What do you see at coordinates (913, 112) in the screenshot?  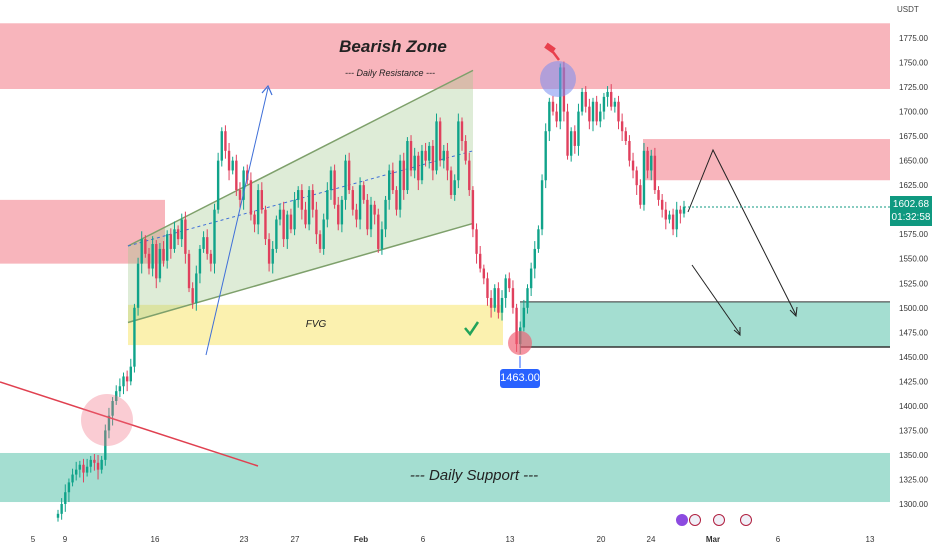 I see `price-tick-label: 1700.00` at bounding box center [913, 112].